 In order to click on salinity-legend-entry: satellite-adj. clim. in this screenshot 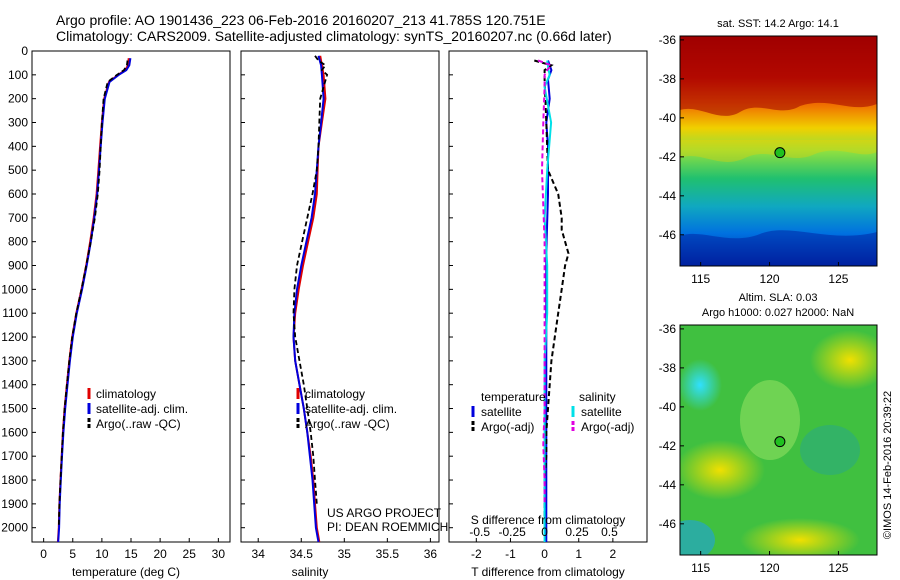, I will do `click(351, 409)`.